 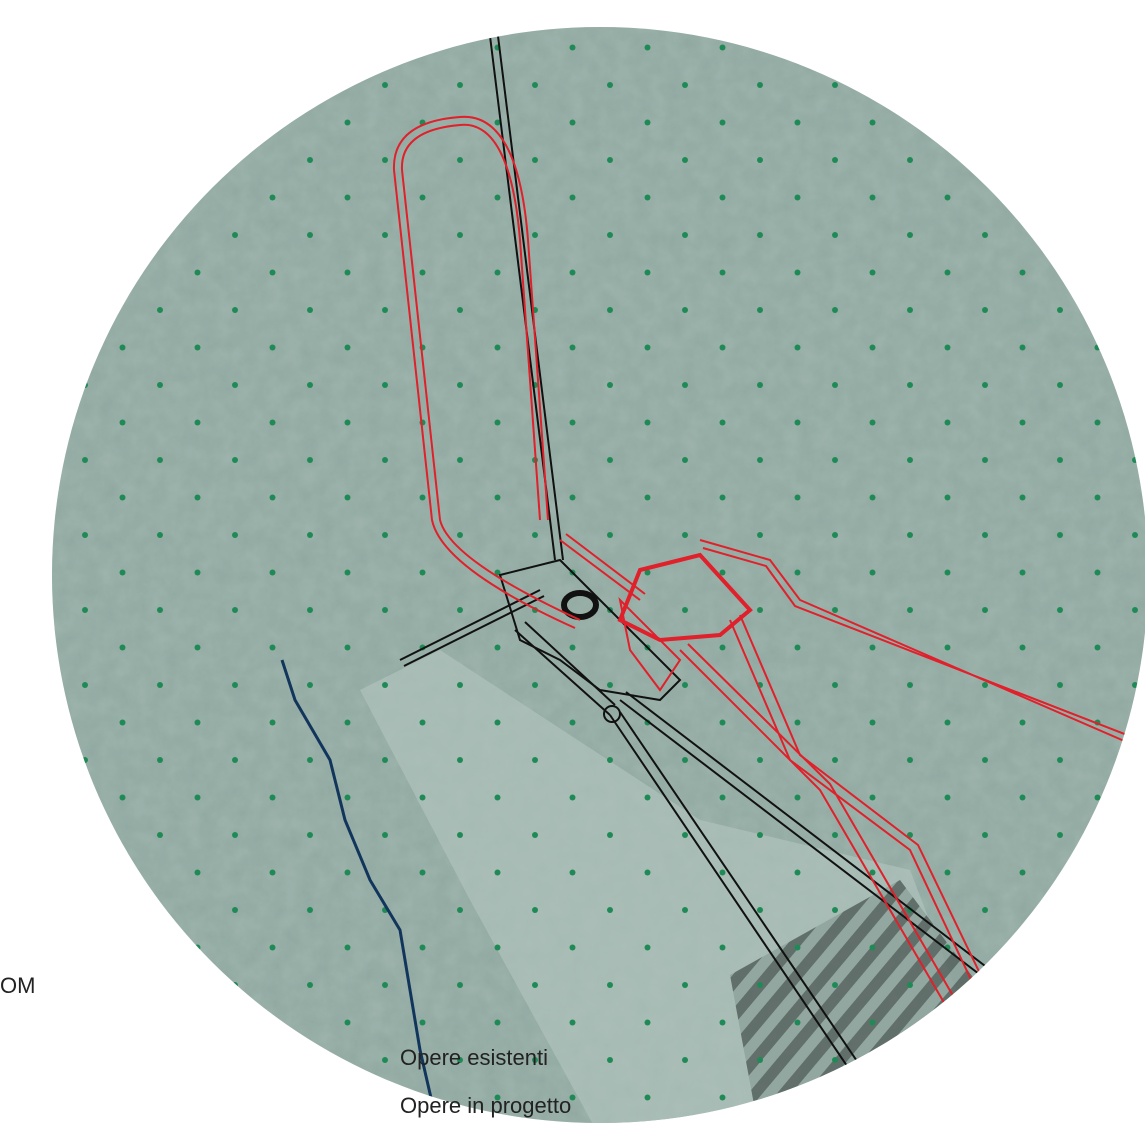 What do you see at coordinates (474, 1057) in the screenshot?
I see `legend-item: Opere esistenti` at bounding box center [474, 1057].